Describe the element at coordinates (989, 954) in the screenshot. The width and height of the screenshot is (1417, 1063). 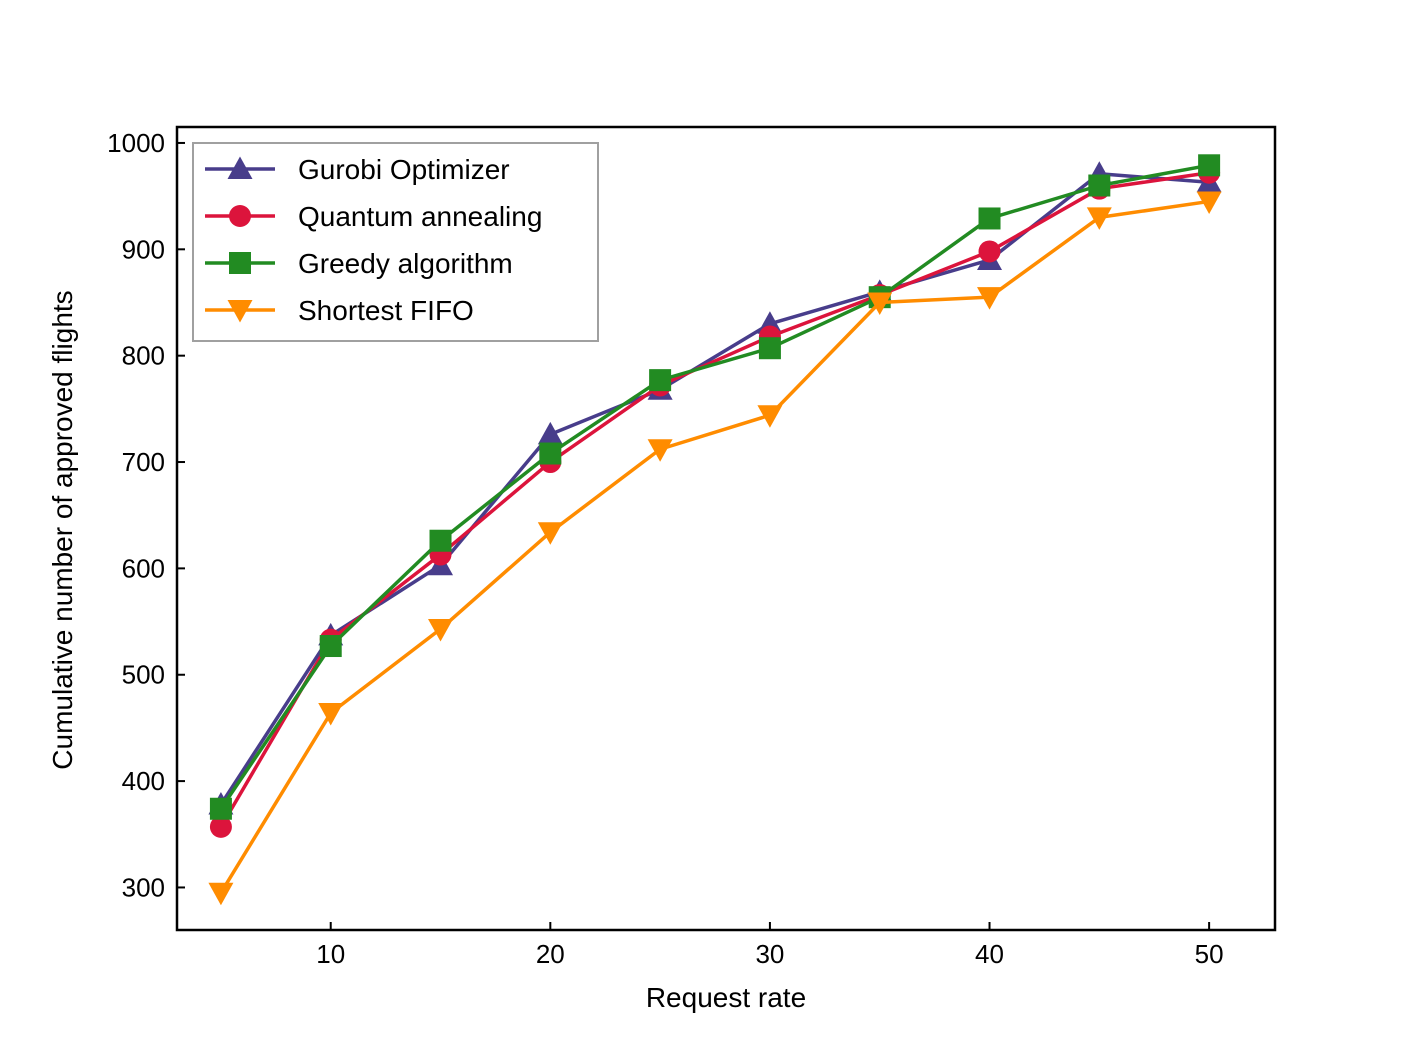
I see `x-tick-label: 40` at that location.